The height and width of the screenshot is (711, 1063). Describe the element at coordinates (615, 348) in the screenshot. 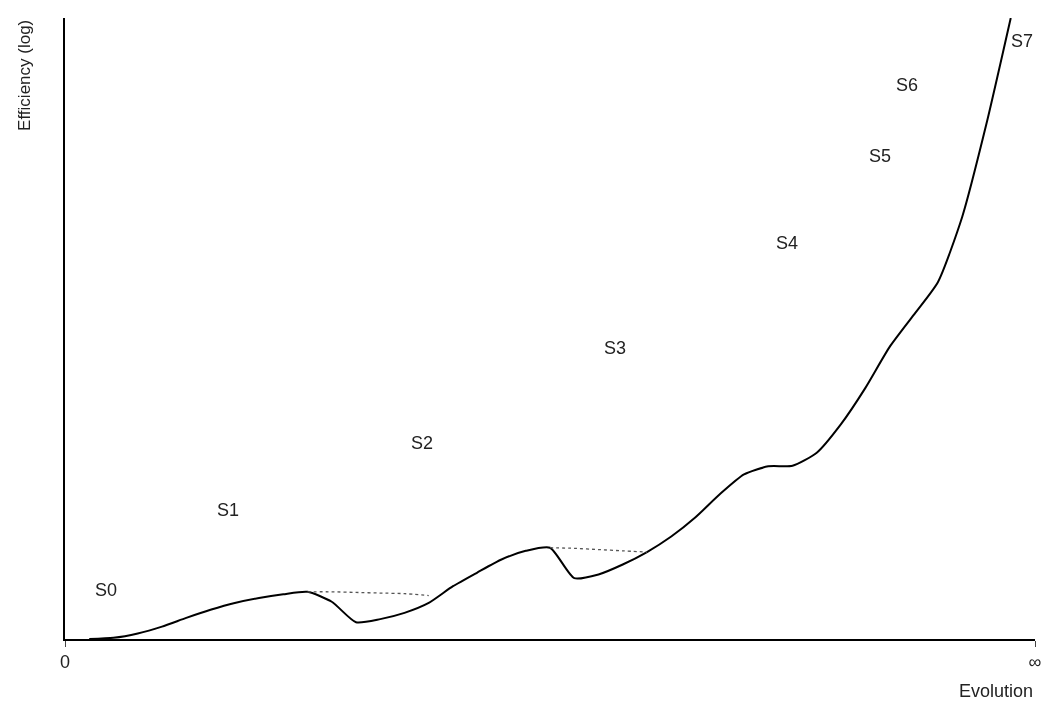

I see `annotation: S3` at that location.